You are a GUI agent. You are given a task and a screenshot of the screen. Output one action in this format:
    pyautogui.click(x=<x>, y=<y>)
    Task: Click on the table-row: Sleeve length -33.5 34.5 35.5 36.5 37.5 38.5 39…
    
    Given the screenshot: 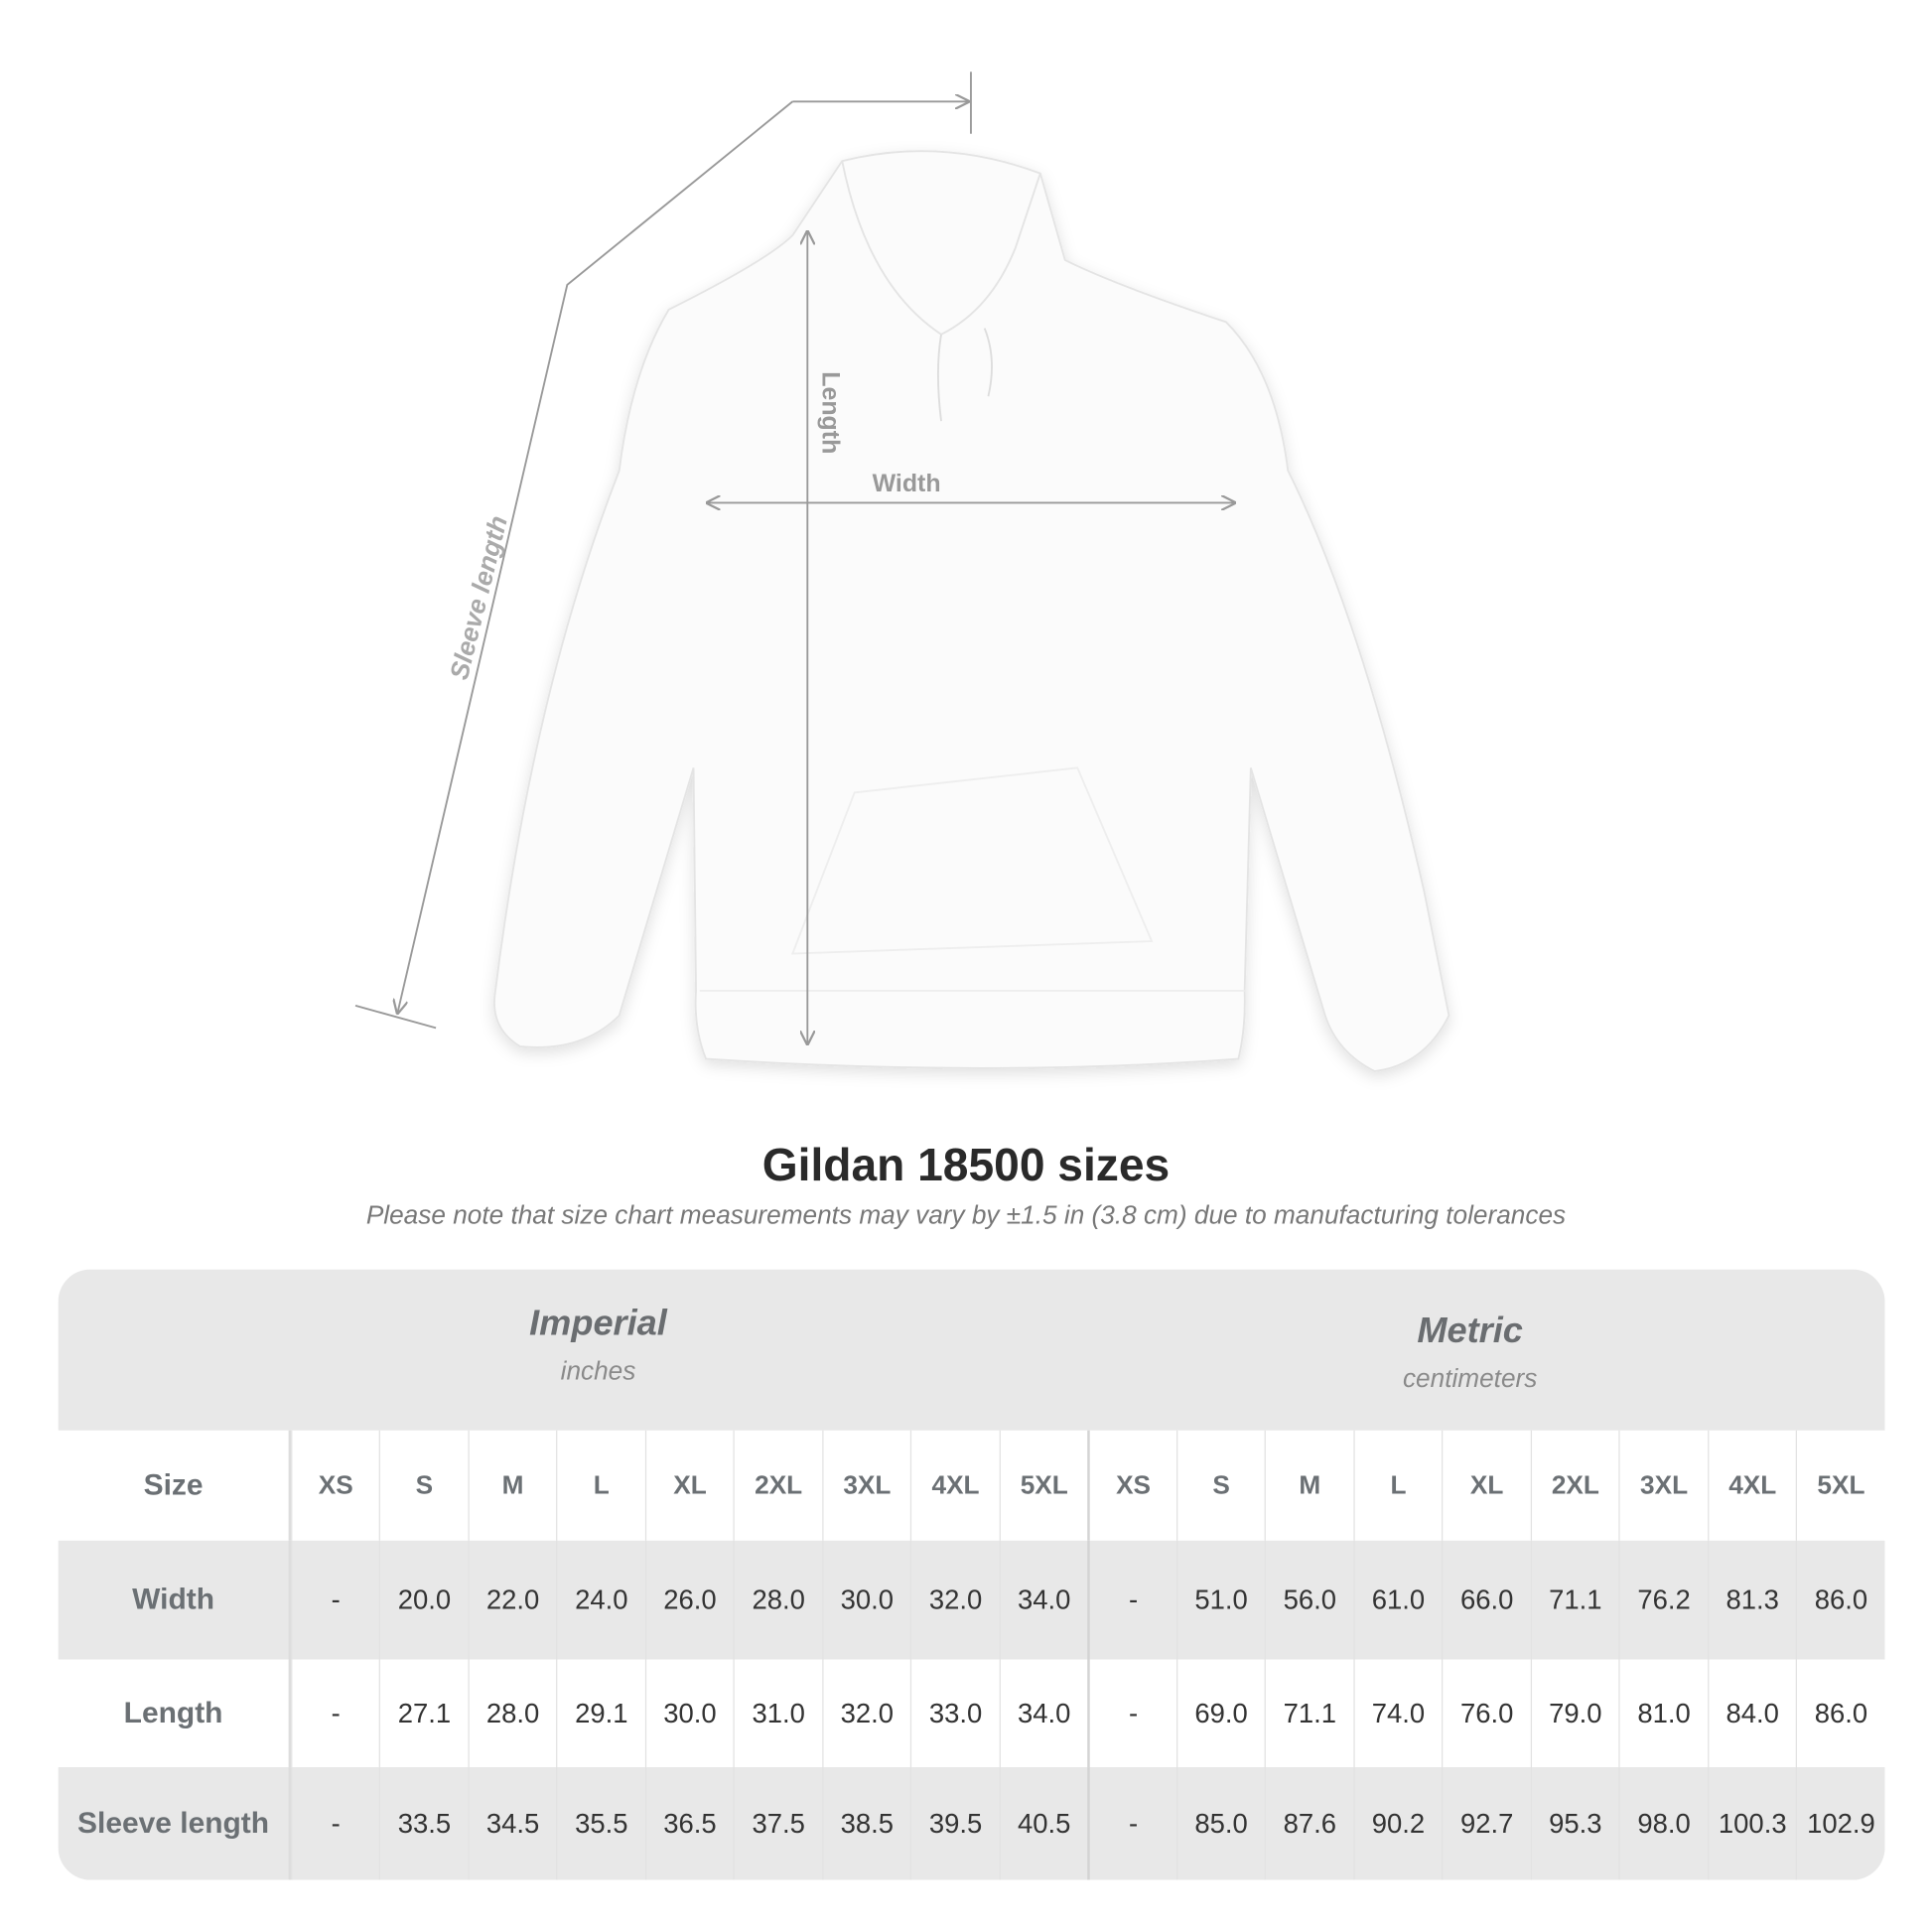 What is the action you would take?
    pyautogui.click(x=971, y=1823)
    